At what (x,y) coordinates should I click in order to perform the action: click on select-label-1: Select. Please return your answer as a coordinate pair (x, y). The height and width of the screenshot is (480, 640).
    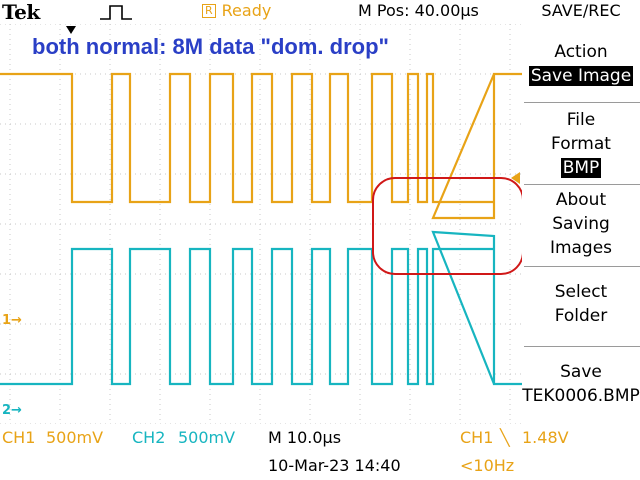
    Looking at the image, I should click on (581, 292).